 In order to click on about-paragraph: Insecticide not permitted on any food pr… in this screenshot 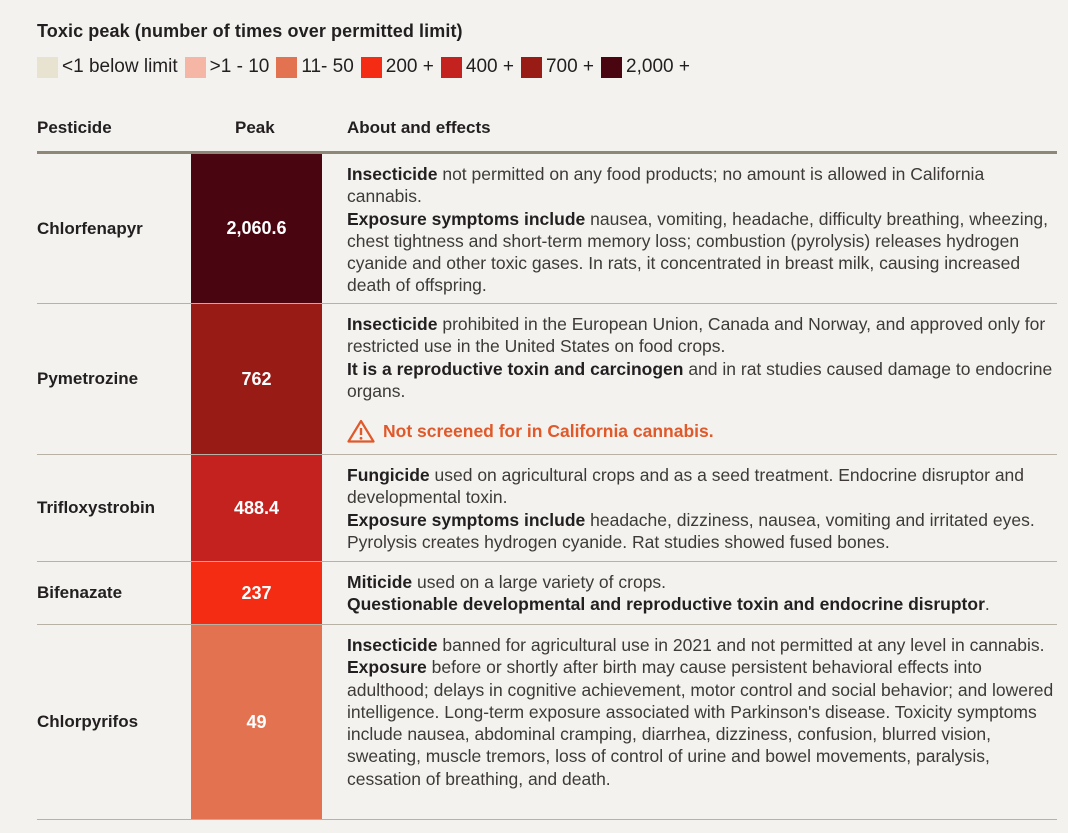, I will do `click(703, 185)`.